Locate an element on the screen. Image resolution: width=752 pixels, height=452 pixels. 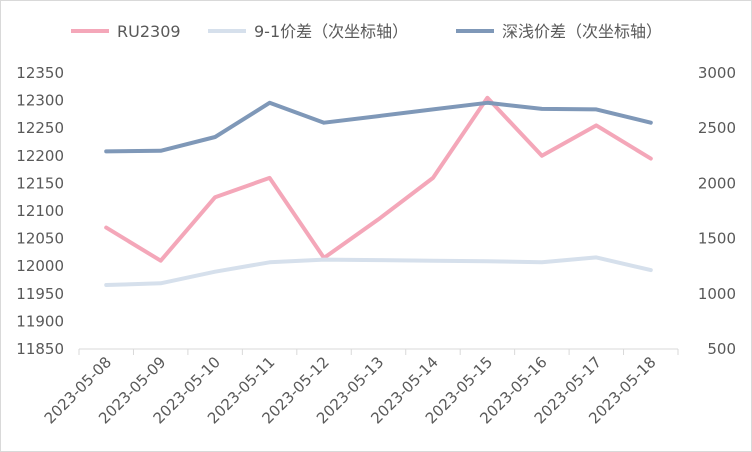
y-left-tick-label: 12300 is located at coordinates (40, 101).